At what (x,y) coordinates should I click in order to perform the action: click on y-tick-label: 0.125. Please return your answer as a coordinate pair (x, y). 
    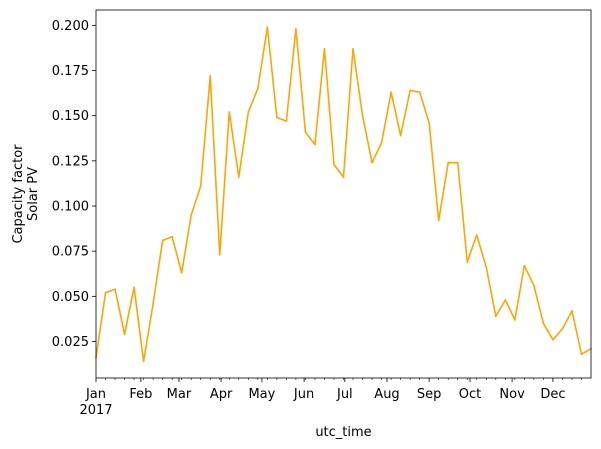
    Looking at the image, I should click on (70, 161).